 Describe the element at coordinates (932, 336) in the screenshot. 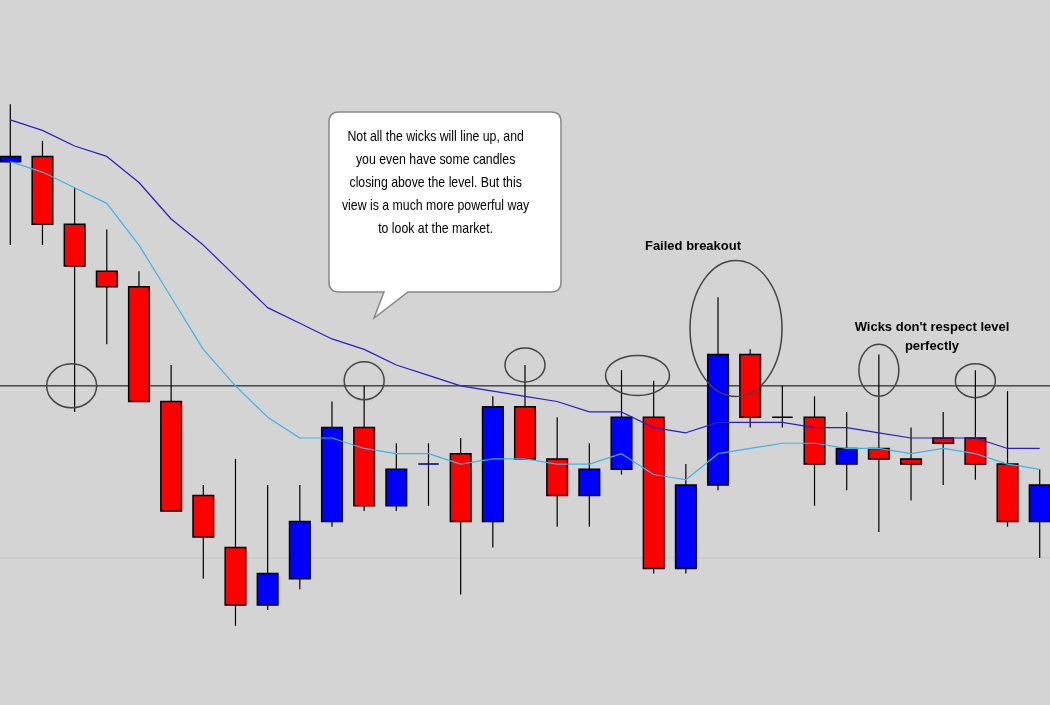

I see `annotation: Wicks don't respect level perfectly` at that location.